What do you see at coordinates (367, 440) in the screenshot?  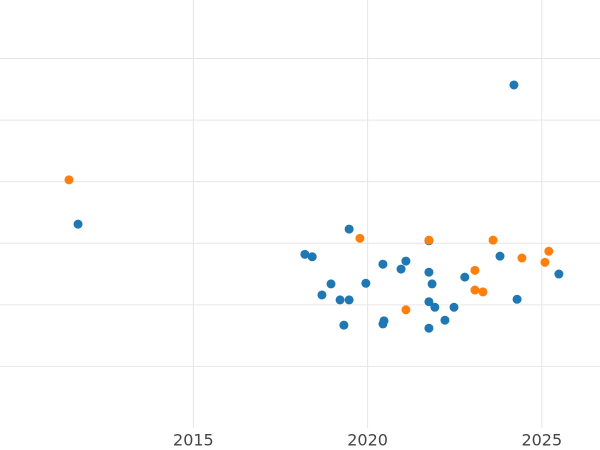 I see `x-tick-label: 2020` at bounding box center [367, 440].